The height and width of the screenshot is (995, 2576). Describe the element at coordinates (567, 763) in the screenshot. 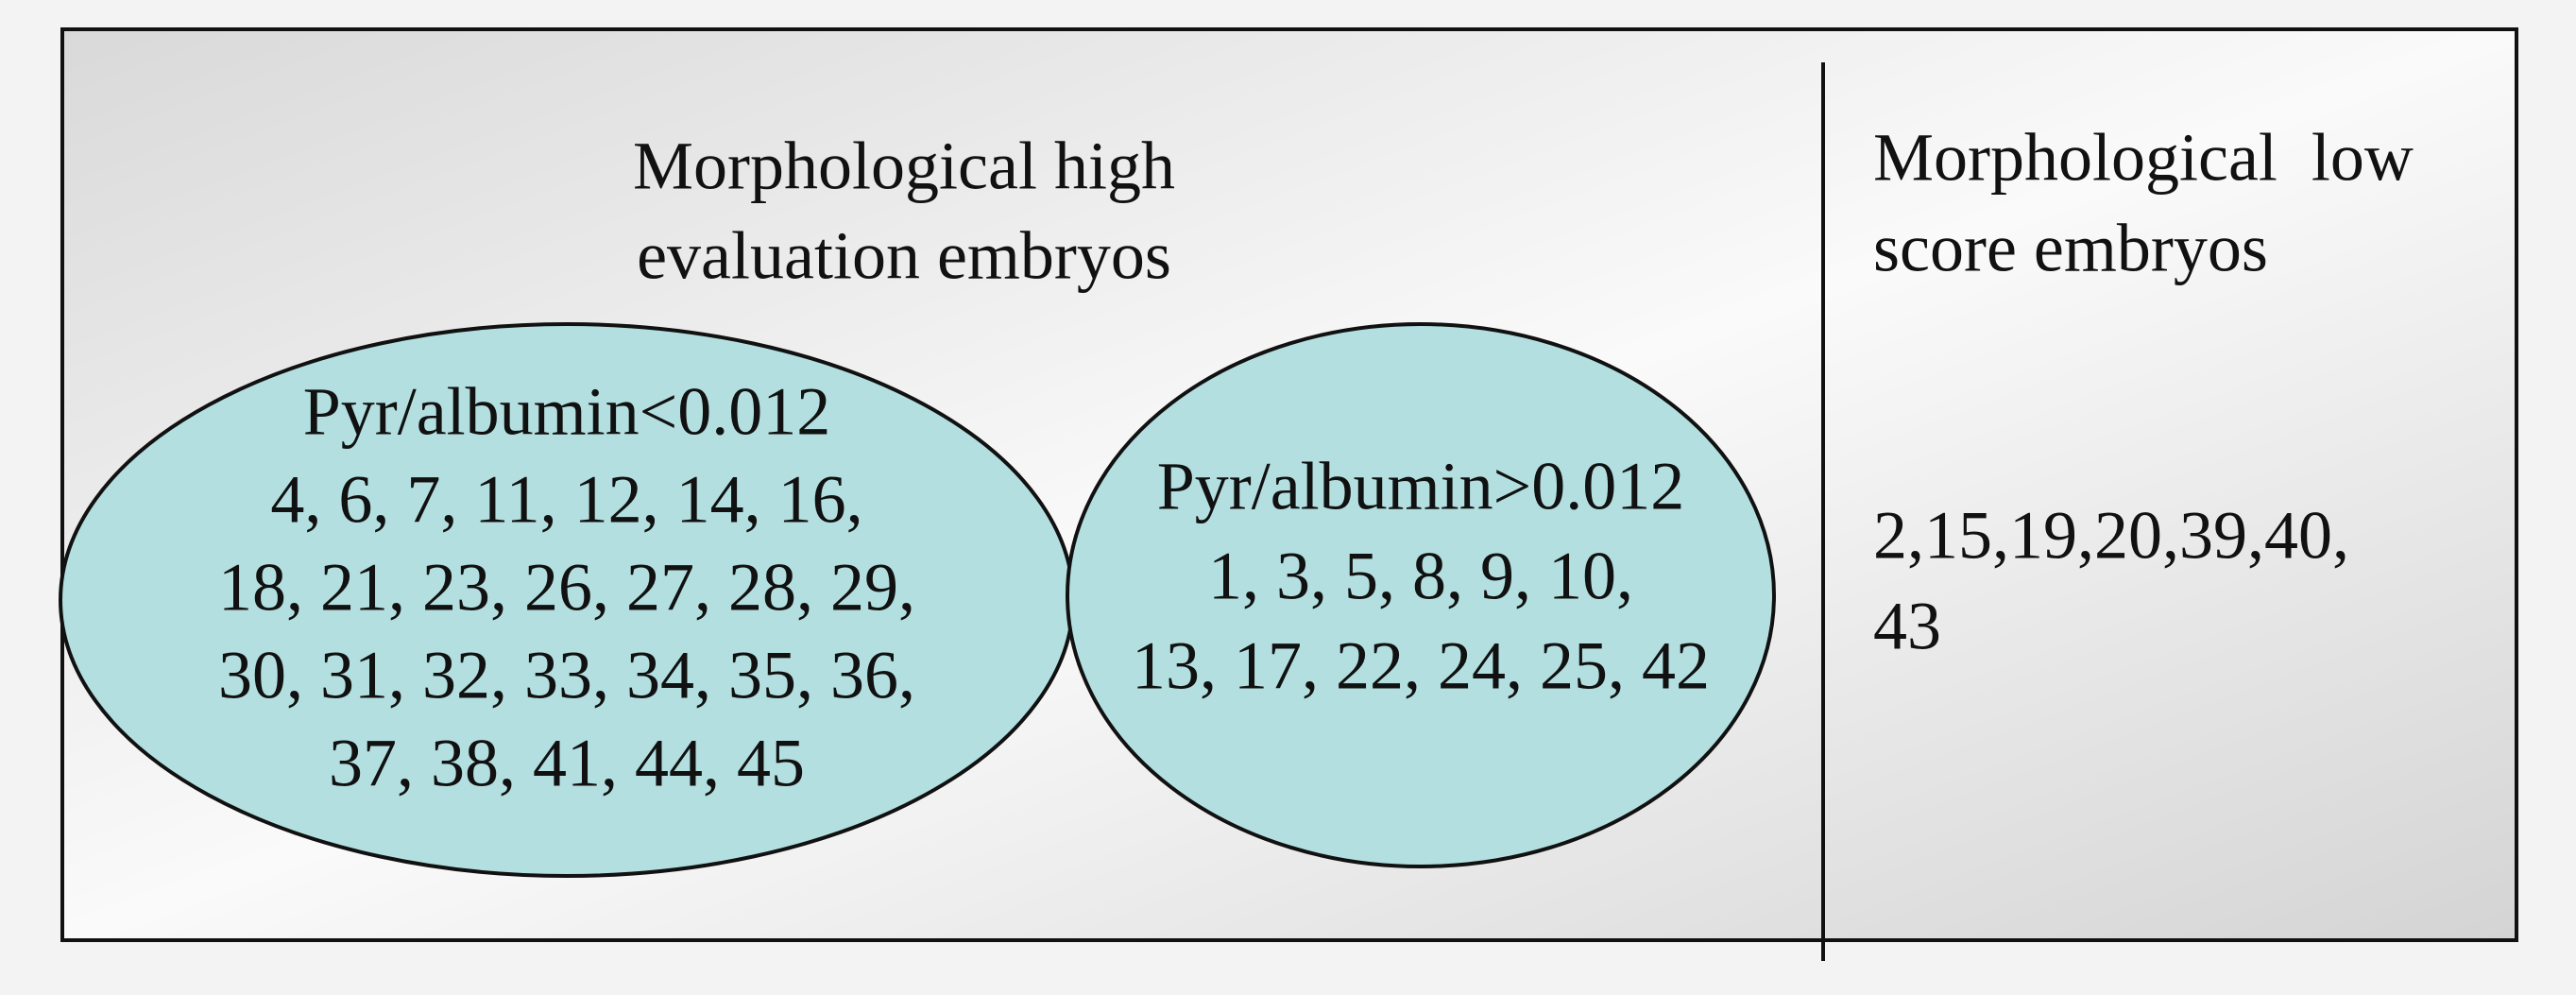

I see `embryo-list: 37, 38, 41, 44, 45` at that location.